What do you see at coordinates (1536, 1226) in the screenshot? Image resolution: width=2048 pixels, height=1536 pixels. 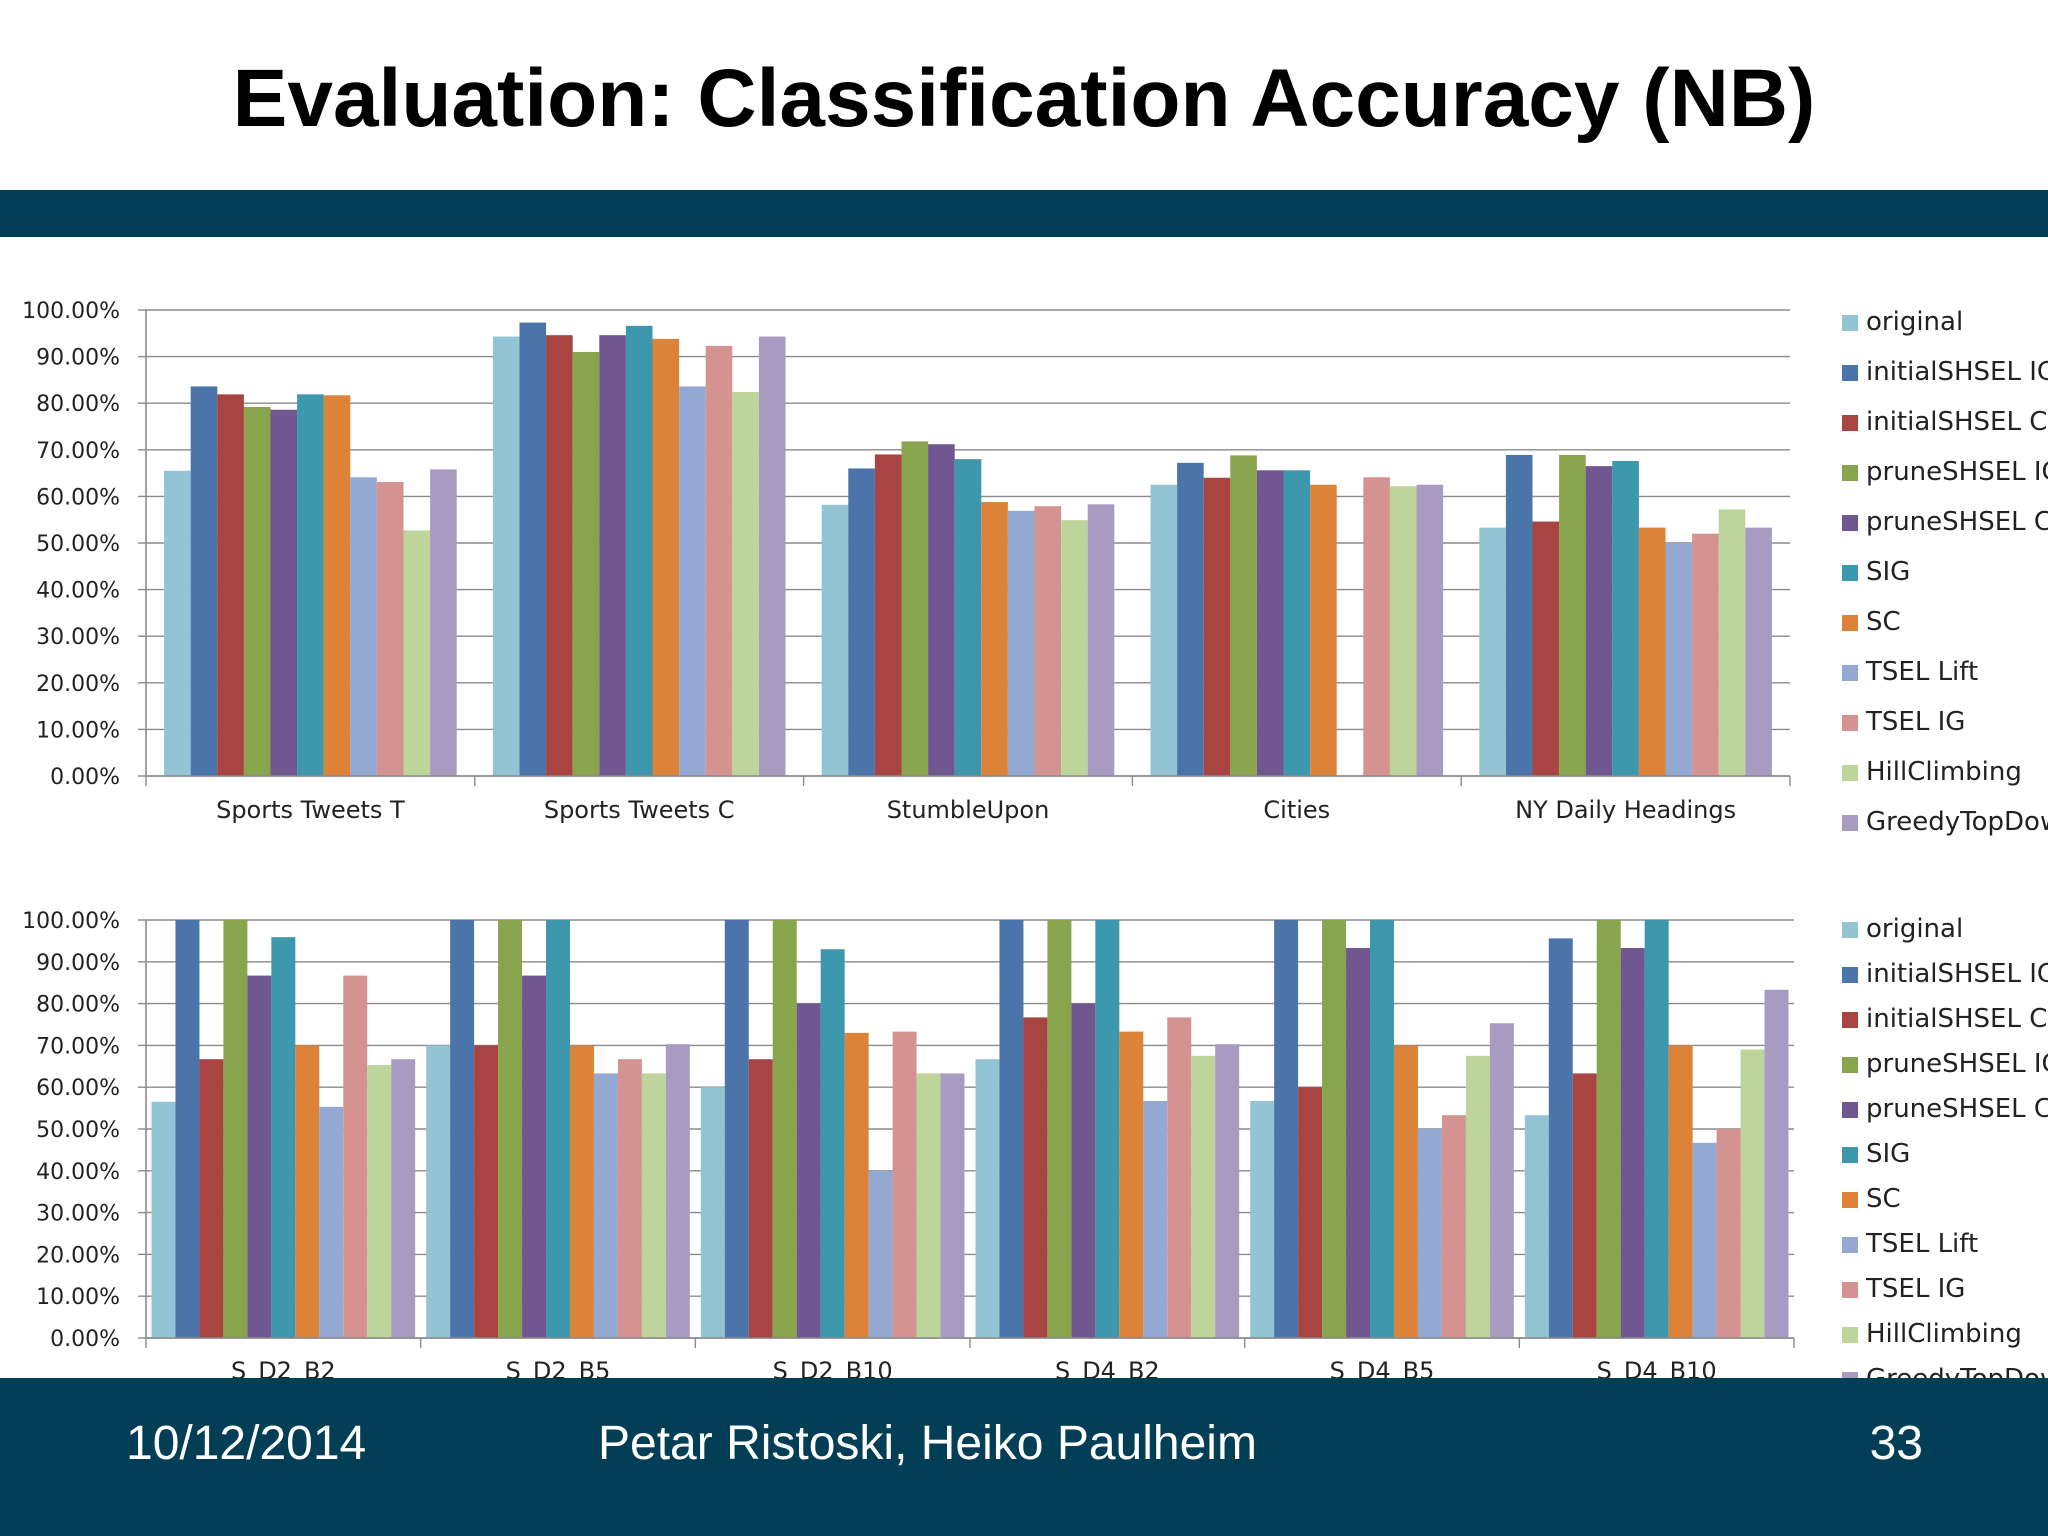 I see `bar-original-s-d4-b10` at bounding box center [1536, 1226].